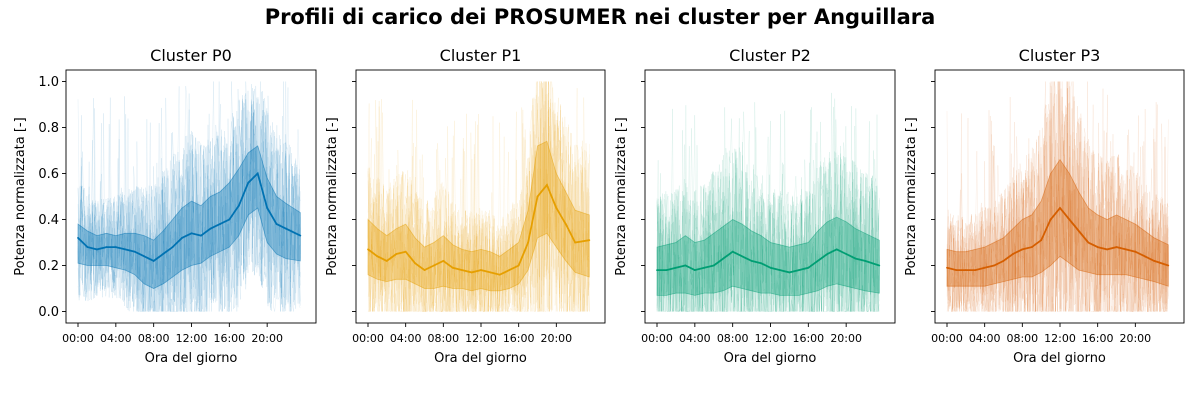 The width and height of the screenshot is (1200, 404). I want to click on panel-title: Cluster P3, so click(1060, 55).